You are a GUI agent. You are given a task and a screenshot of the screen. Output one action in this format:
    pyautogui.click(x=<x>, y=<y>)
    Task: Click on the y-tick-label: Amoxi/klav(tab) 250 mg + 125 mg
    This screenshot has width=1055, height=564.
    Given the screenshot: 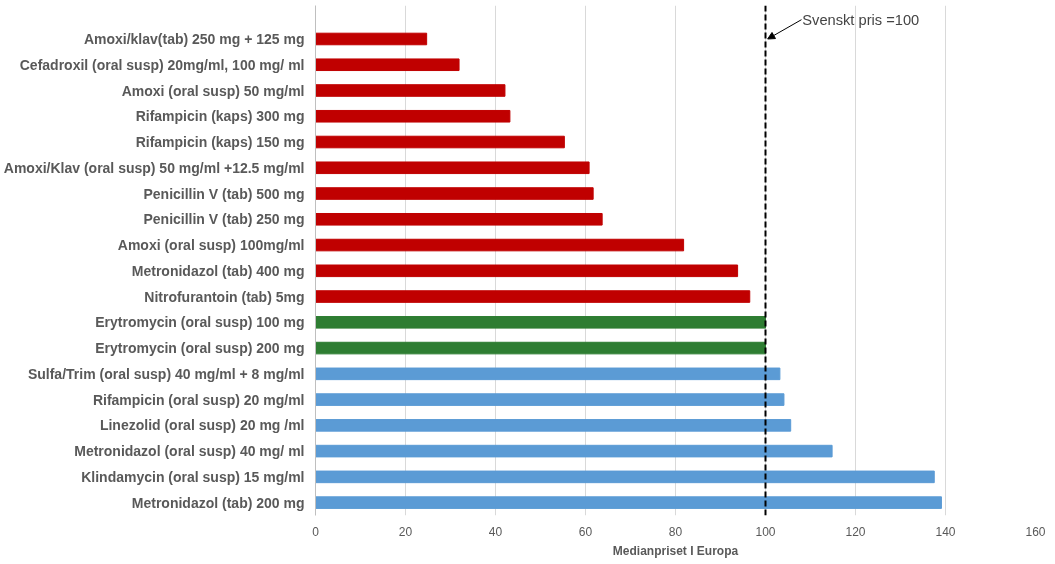 What is the action you would take?
    pyautogui.click(x=194, y=38)
    